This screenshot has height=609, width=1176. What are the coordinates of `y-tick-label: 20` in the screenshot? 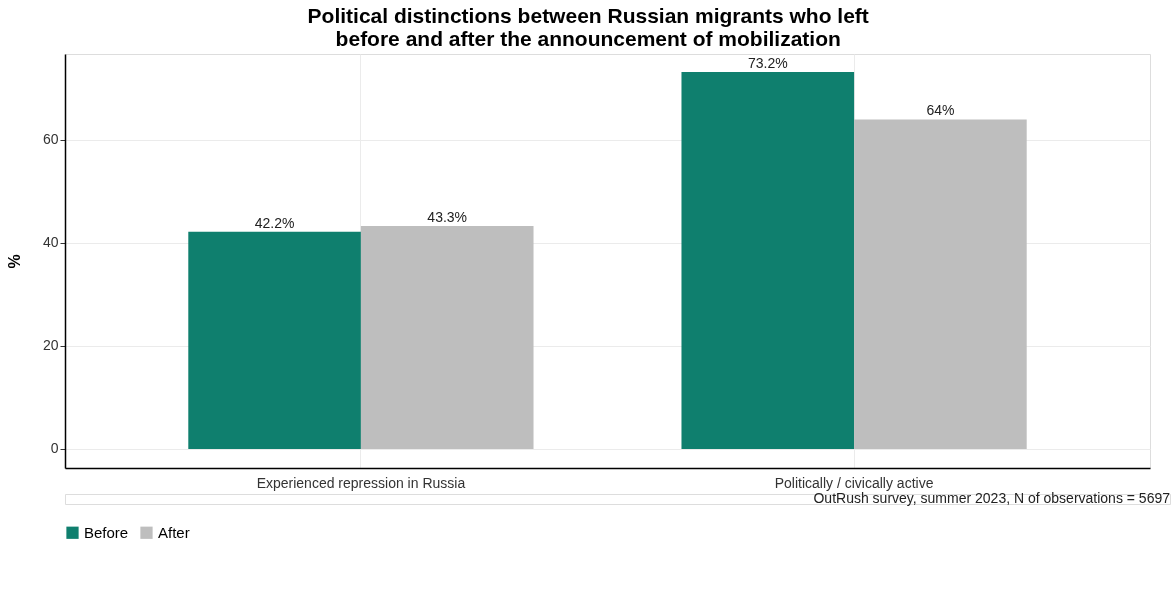 It's located at (50, 345).